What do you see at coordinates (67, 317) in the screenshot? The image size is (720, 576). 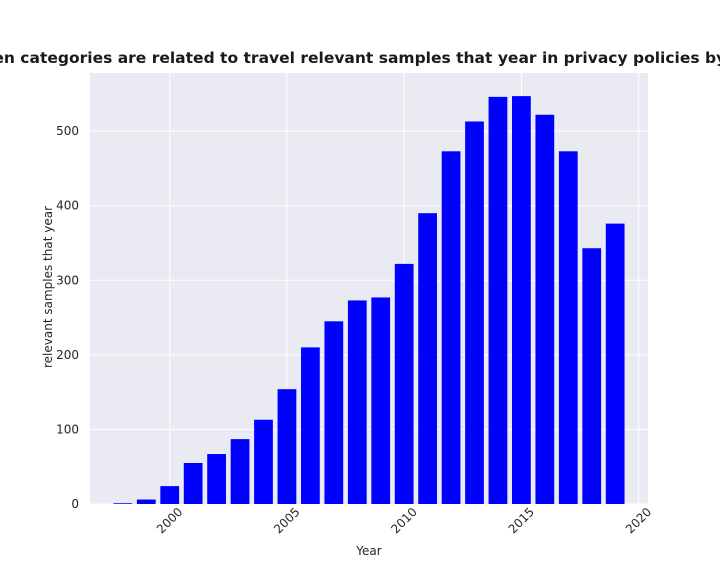 I see `y-axis-ticks: 0 100 200 300 400 500` at bounding box center [67, 317].